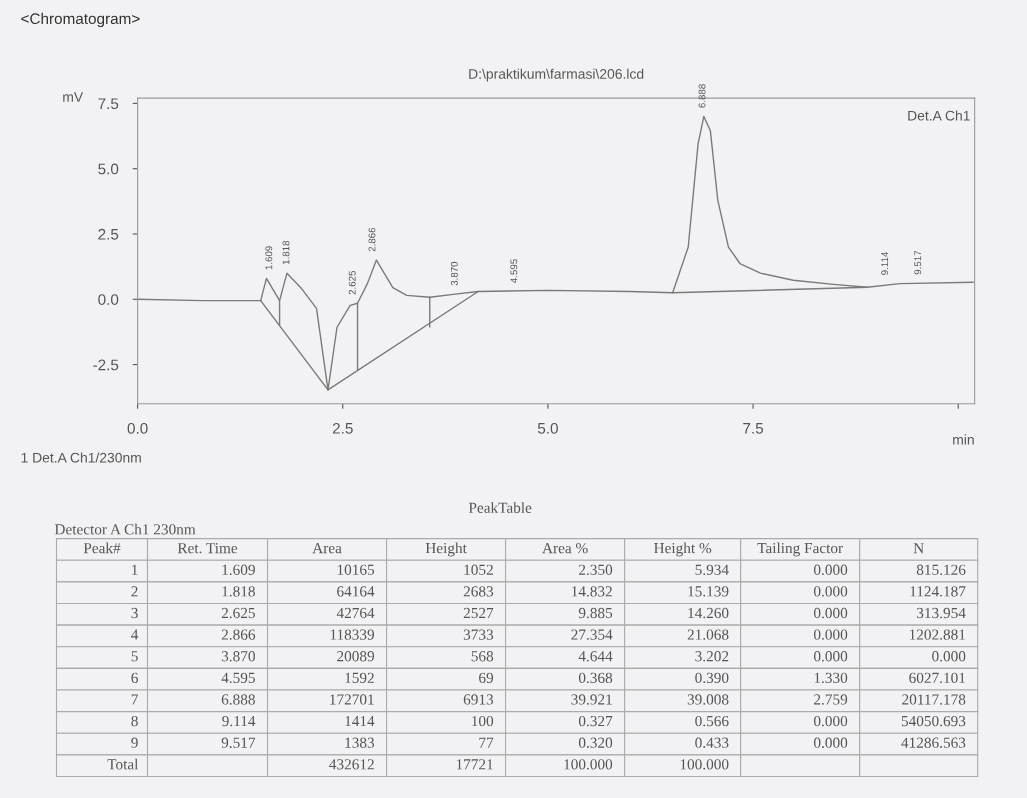 This screenshot has width=1027, height=798. Describe the element at coordinates (753, 428) in the screenshot. I see `x-tick-label: 7.5` at that location.